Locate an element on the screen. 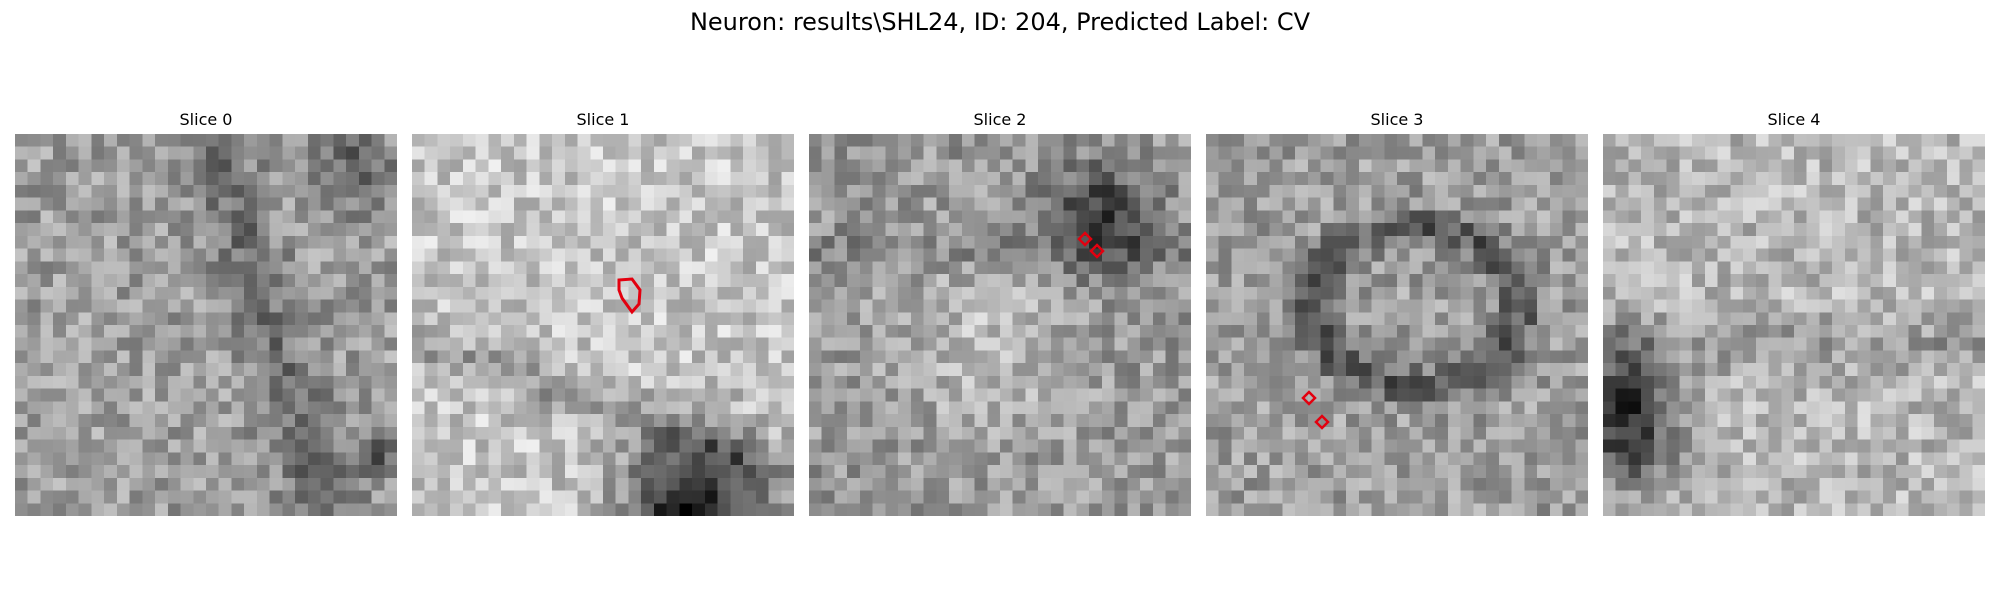  slice-panel-0: Slice 0 is located at coordinates (206, 313).